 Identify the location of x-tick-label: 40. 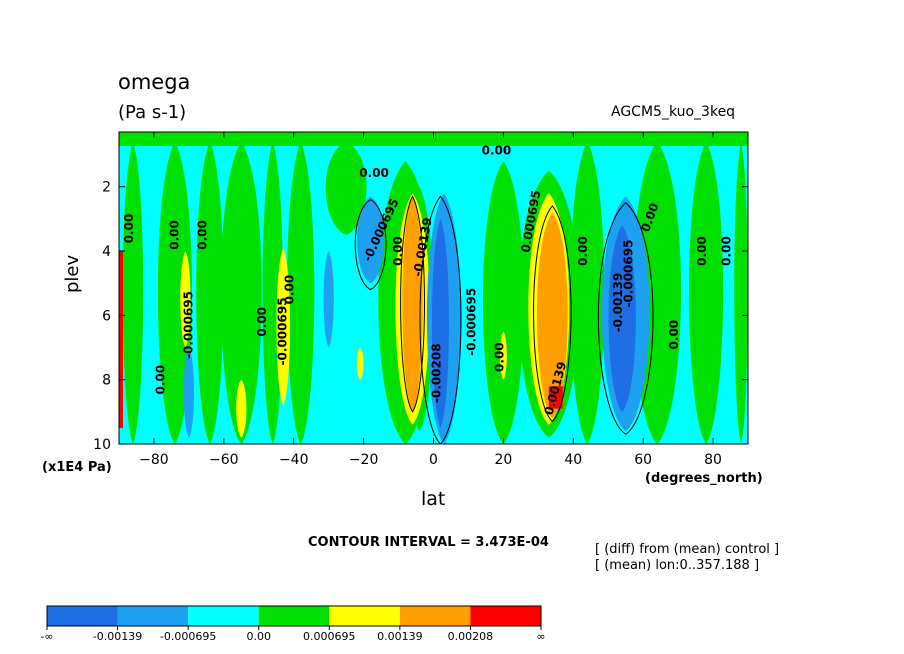
(573, 460).